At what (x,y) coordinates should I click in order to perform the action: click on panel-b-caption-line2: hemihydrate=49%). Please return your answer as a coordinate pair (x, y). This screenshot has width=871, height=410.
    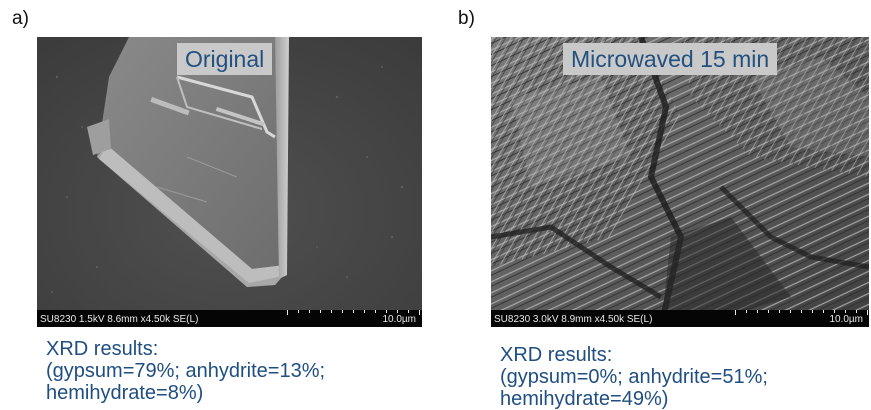
    Looking at the image, I should click on (584, 399).